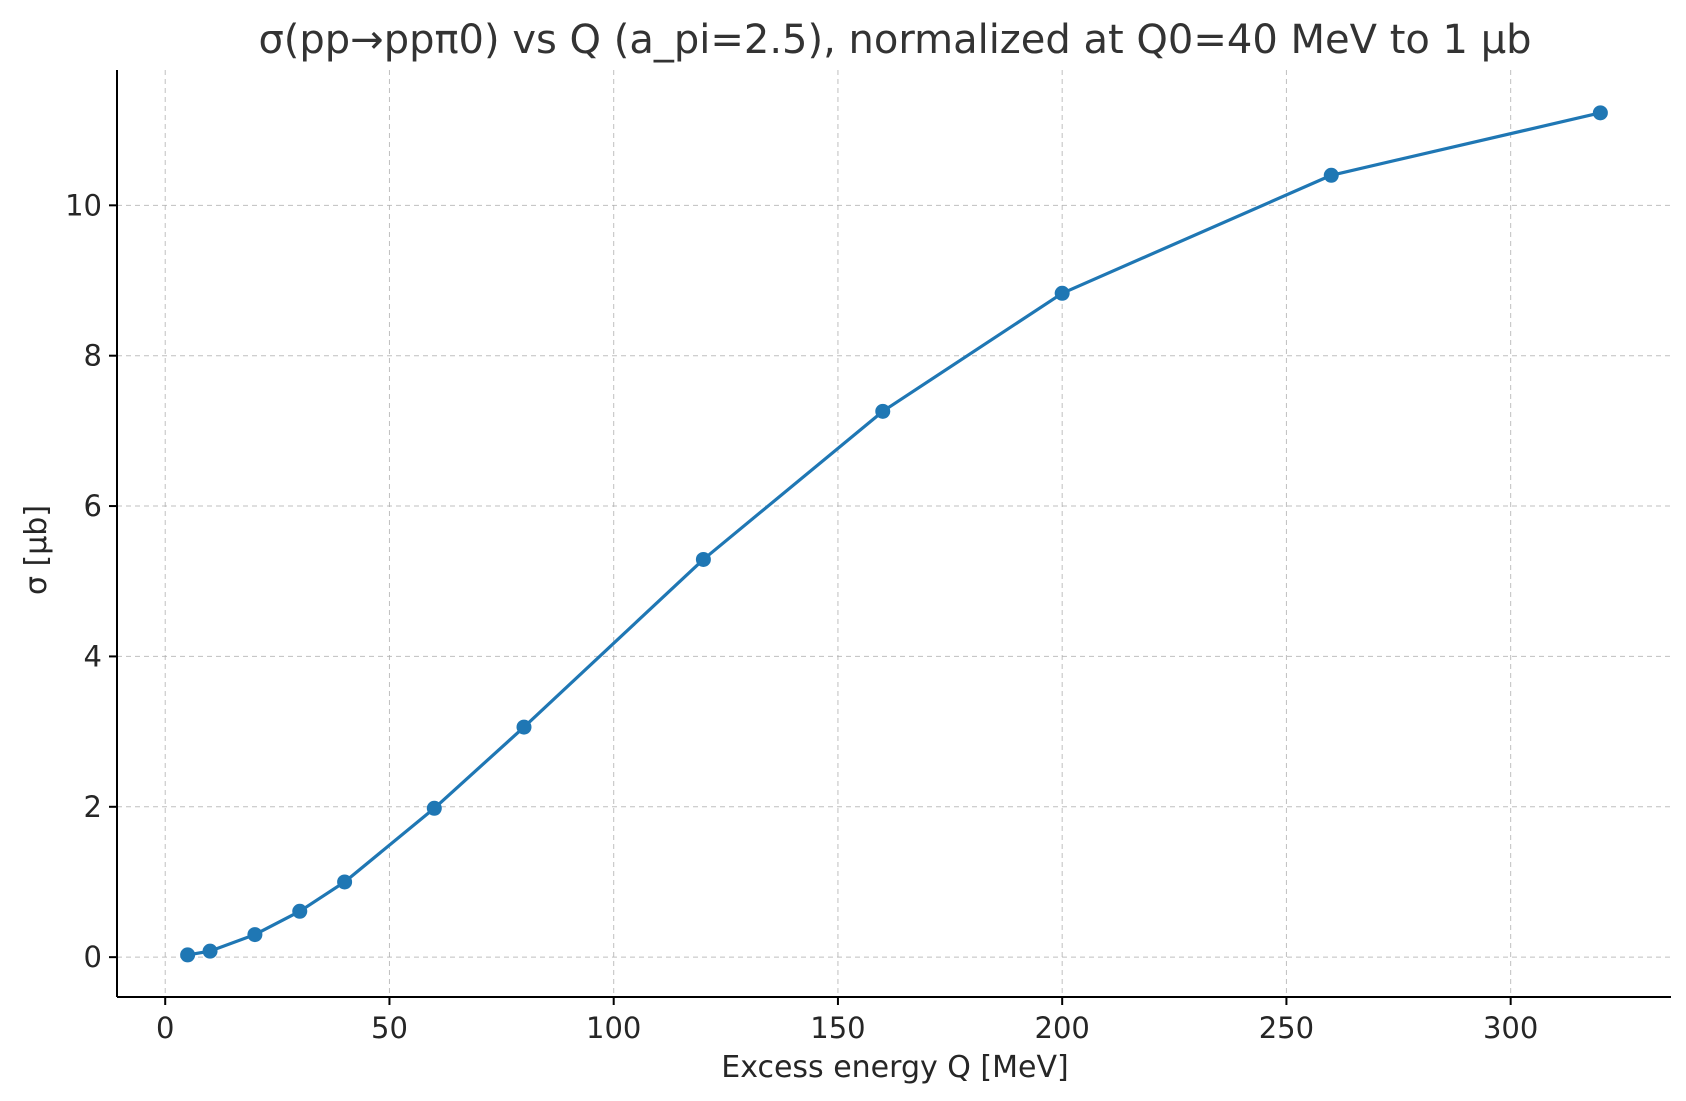  I want to click on x-tick-label: 50, so click(389, 1028).